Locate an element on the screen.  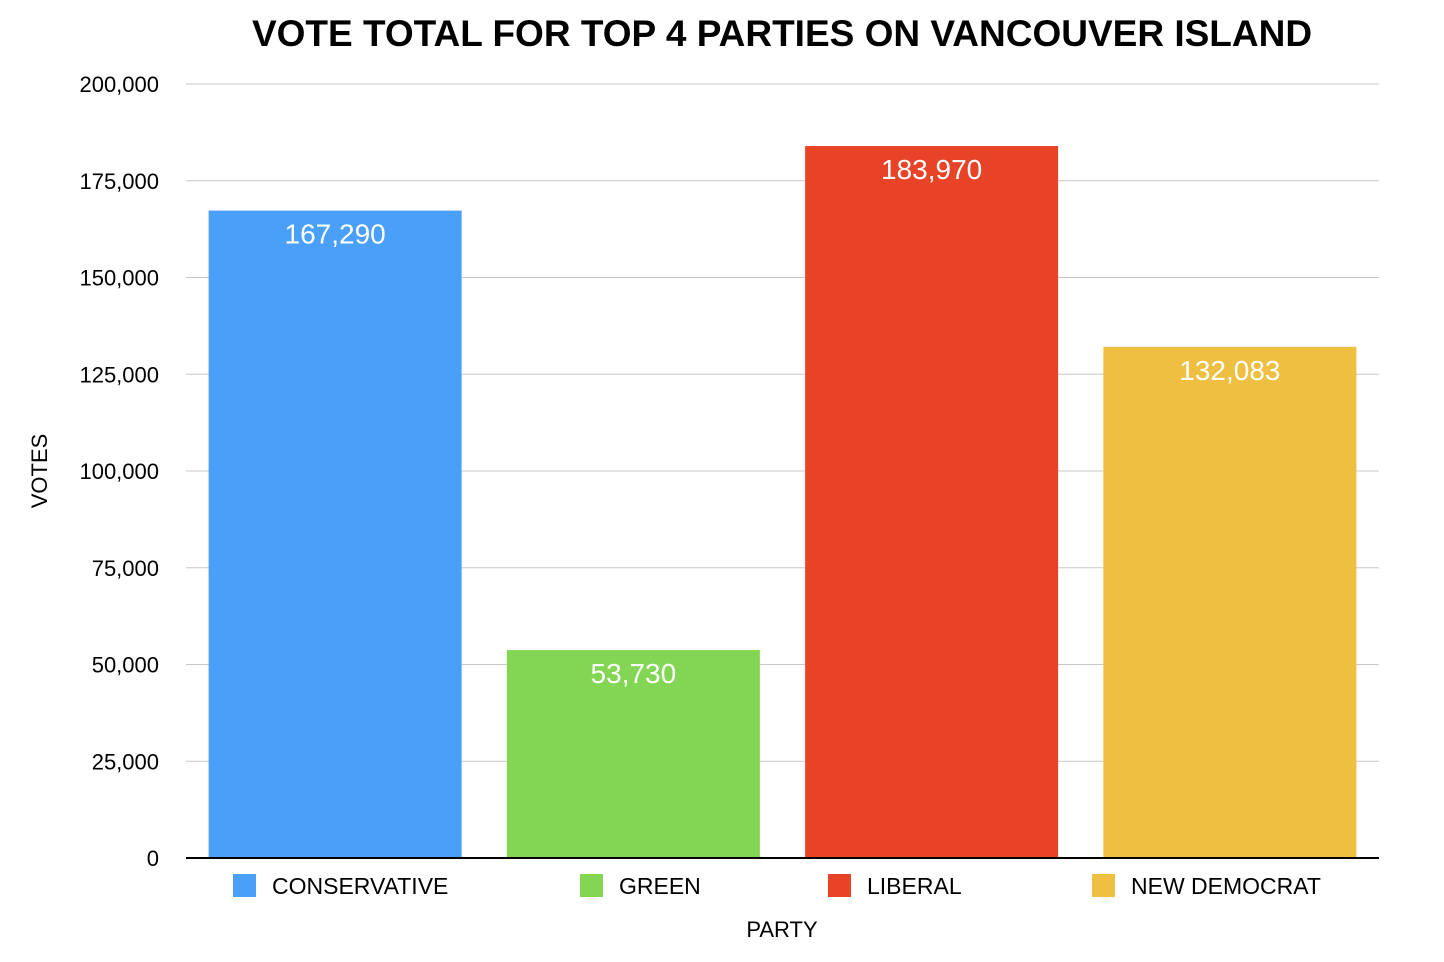
bar-value-label: 167,290 is located at coordinates (335, 234).